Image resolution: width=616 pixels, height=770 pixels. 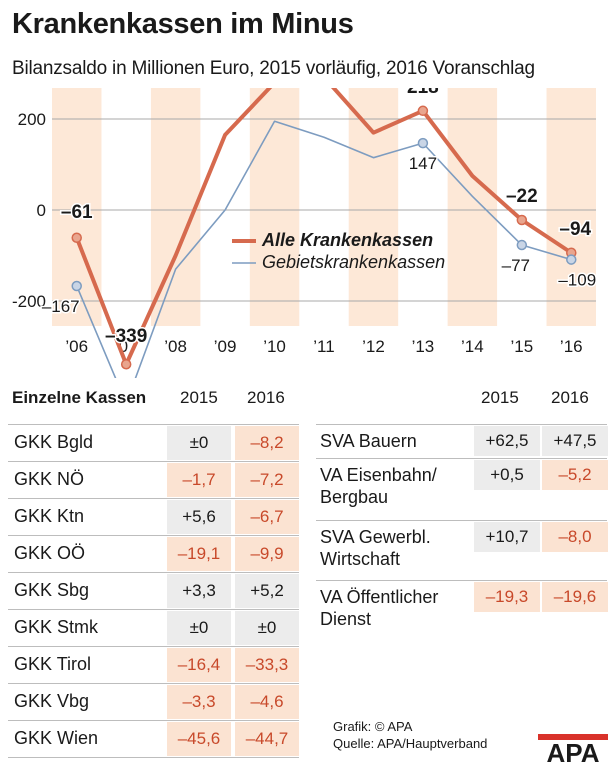 What do you see at coordinates (507, 597) in the screenshot?
I see `cell-2015: –19,3` at bounding box center [507, 597].